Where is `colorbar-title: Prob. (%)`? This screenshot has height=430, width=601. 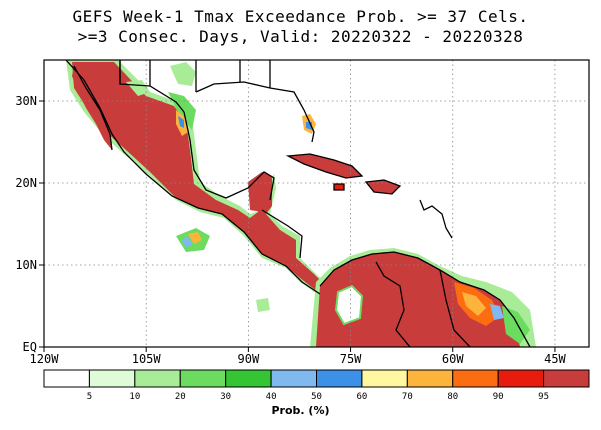
colorbar-title: Prob. (%) is located at coordinates (300, 410).